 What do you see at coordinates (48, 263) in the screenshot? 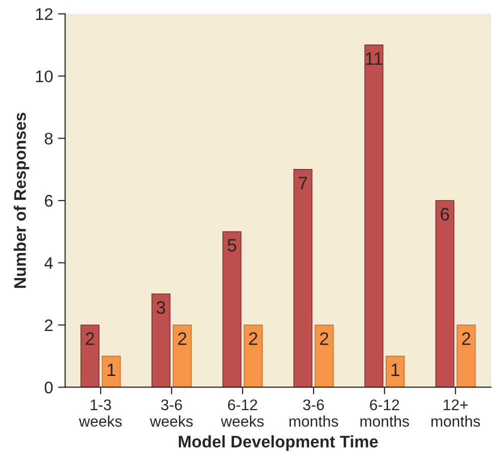
I see `y-tick-label: 4` at bounding box center [48, 263].